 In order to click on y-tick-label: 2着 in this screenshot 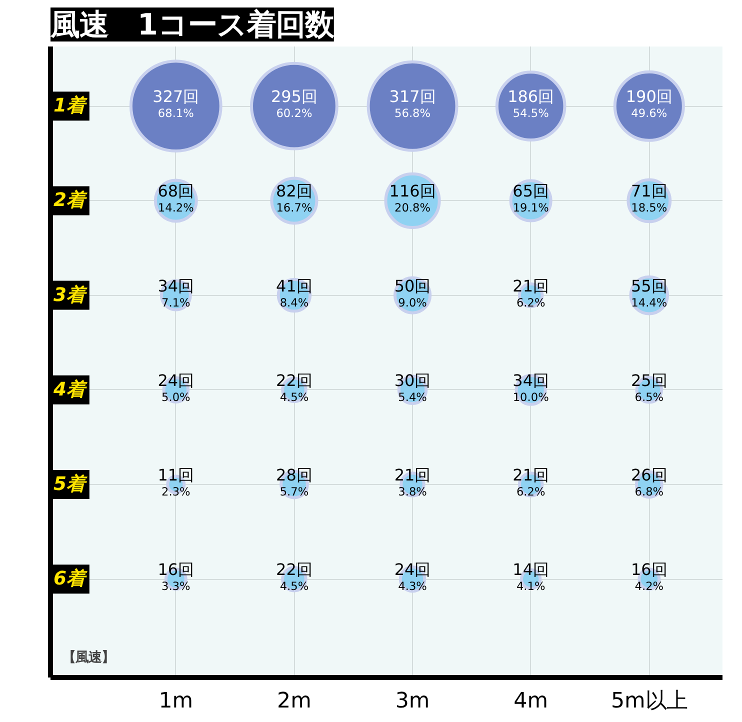, I will do `click(70, 200)`.